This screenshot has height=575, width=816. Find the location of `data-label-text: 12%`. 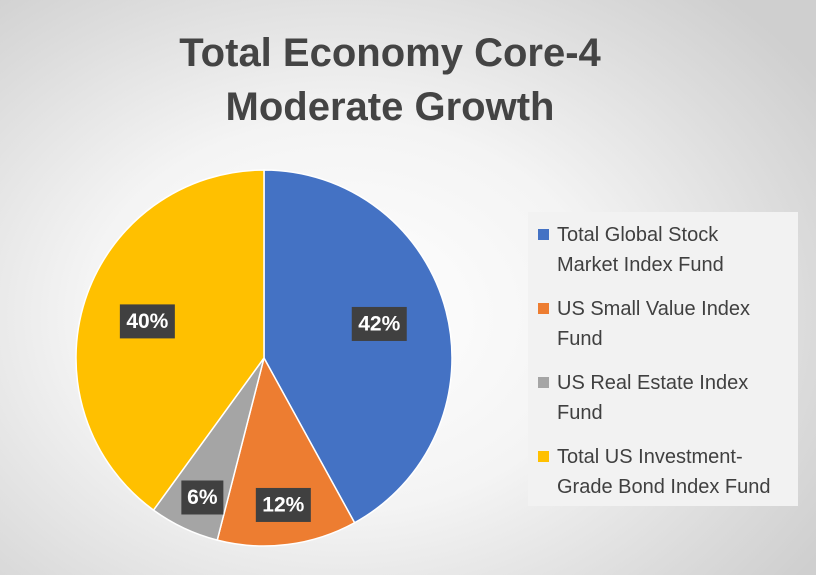

data-label-text: 12% is located at coordinates (283, 504).